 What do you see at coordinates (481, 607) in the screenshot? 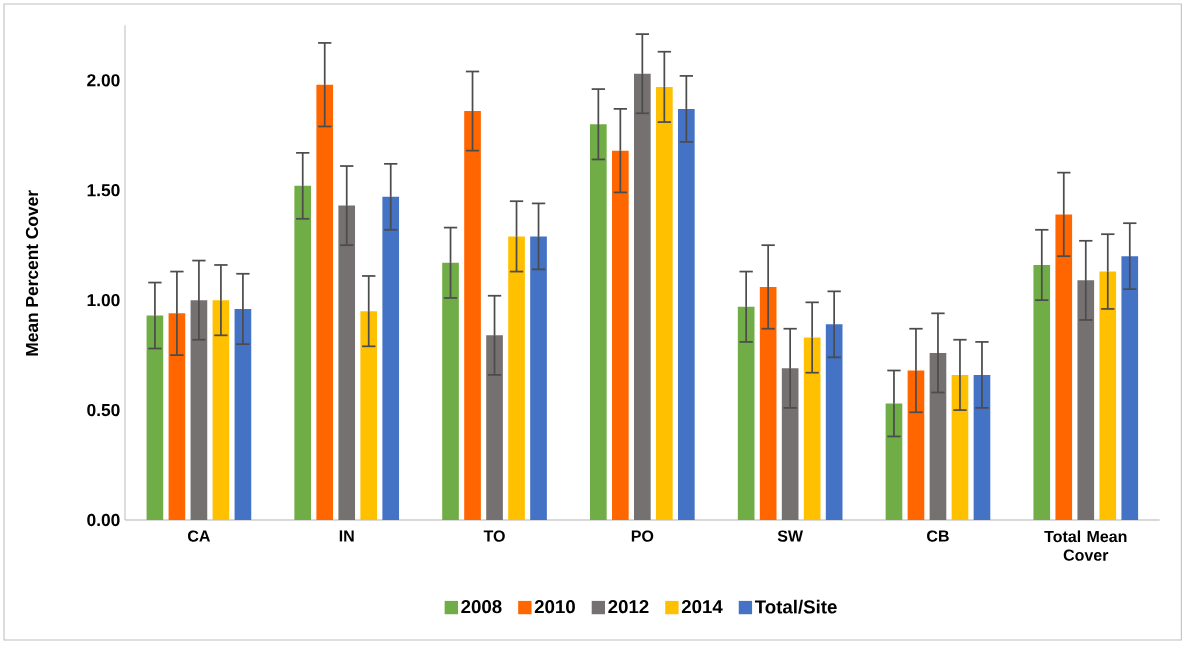
I see `legend-label: 2008` at bounding box center [481, 607].